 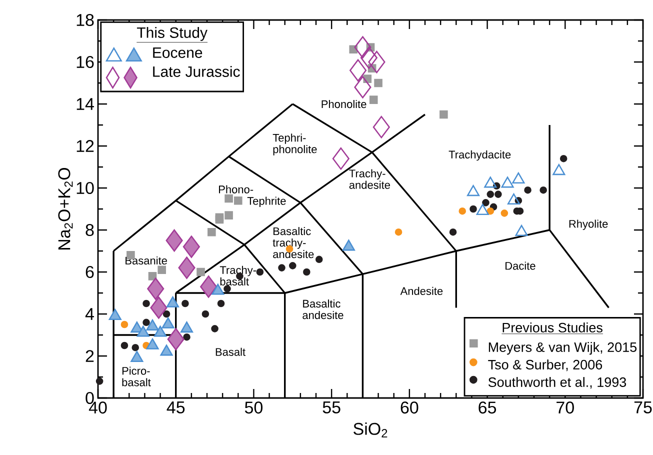 What do you see at coordinates (85, 20) in the screenshot?
I see `y-tick-label: 18` at bounding box center [85, 20].